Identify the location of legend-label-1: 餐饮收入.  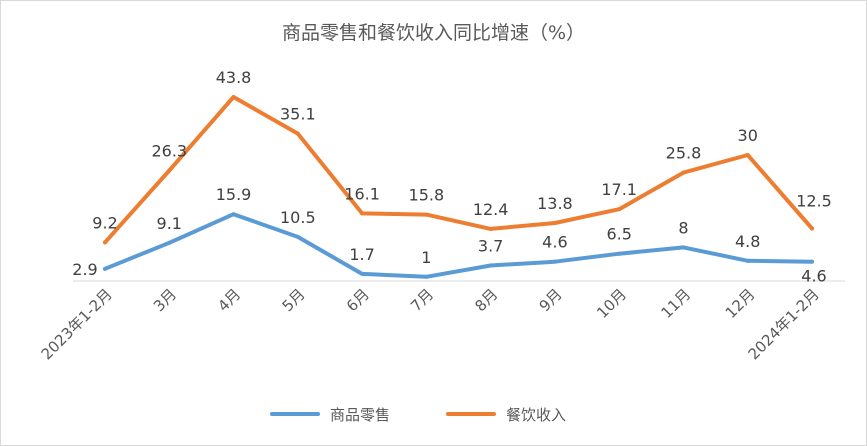
(536, 415).